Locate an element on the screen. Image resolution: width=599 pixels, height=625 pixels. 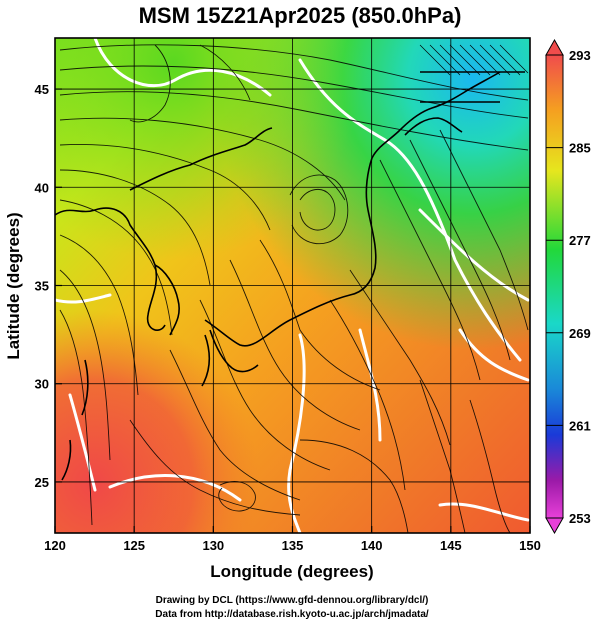
colorbar-body is located at coordinates (554, 286).